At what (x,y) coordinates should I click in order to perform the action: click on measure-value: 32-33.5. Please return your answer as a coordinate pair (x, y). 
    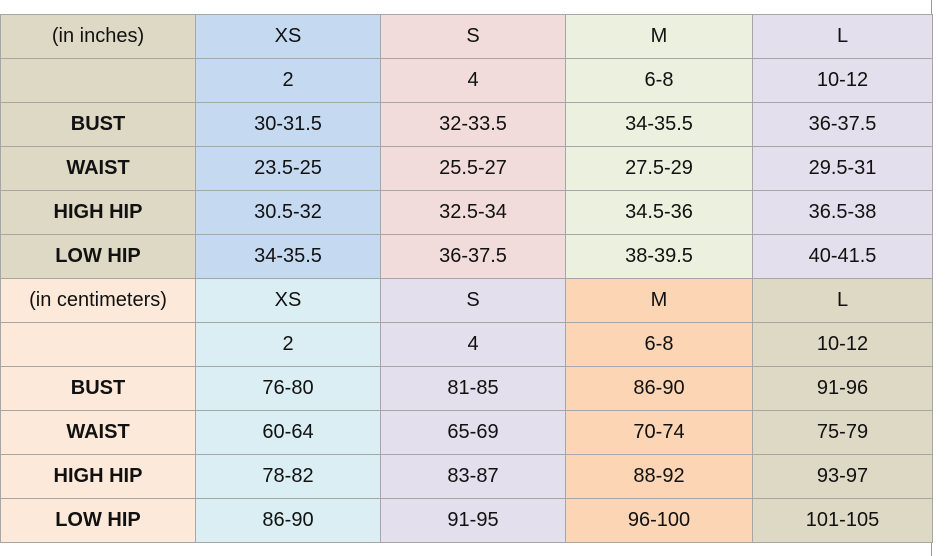
    Looking at the image, I should click on (473, 124).